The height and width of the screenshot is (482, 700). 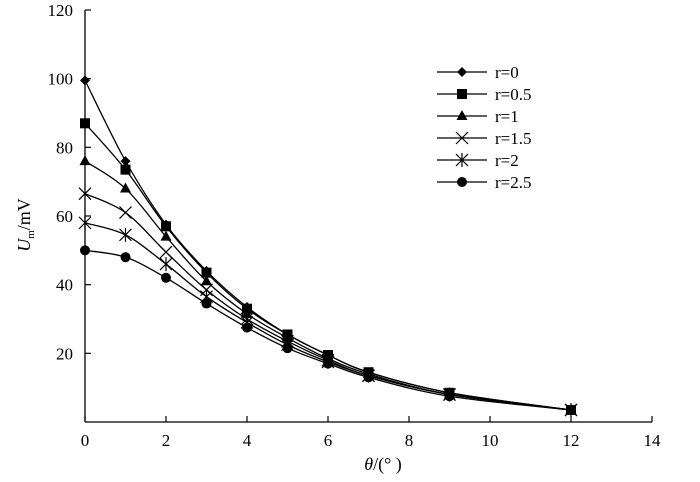 What do you see at coordinates (69, 182) in the screenshot?
I see `y-ticks: 20 40 60 80 100 120` at bounding box center [69, 182].